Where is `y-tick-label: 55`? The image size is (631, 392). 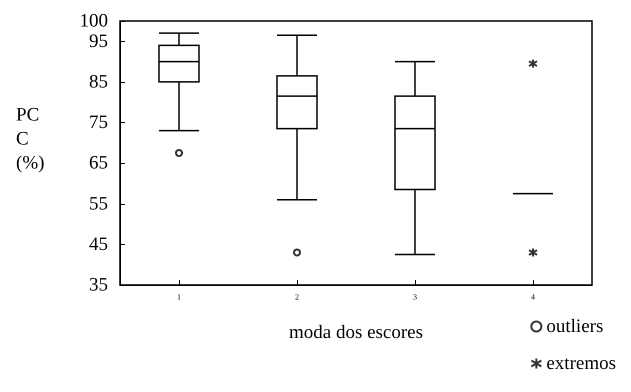
y-tick-label: 55 is located at coordinates (98, 203).